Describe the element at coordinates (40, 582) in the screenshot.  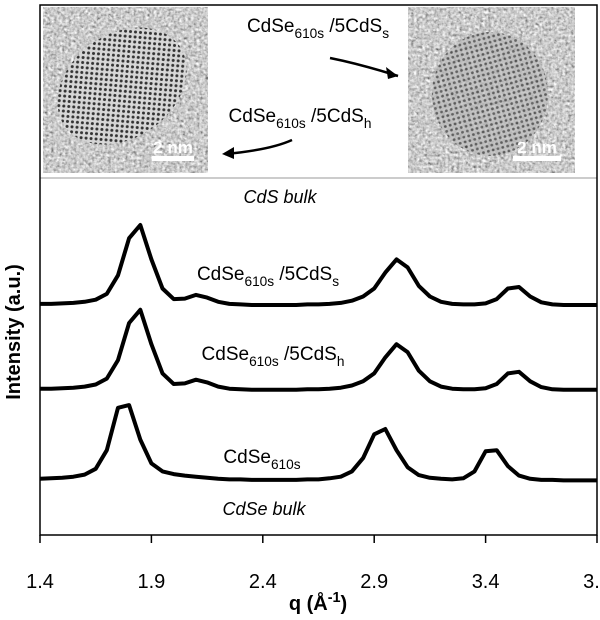
I see `x-tick-label: 1.4` at that location.